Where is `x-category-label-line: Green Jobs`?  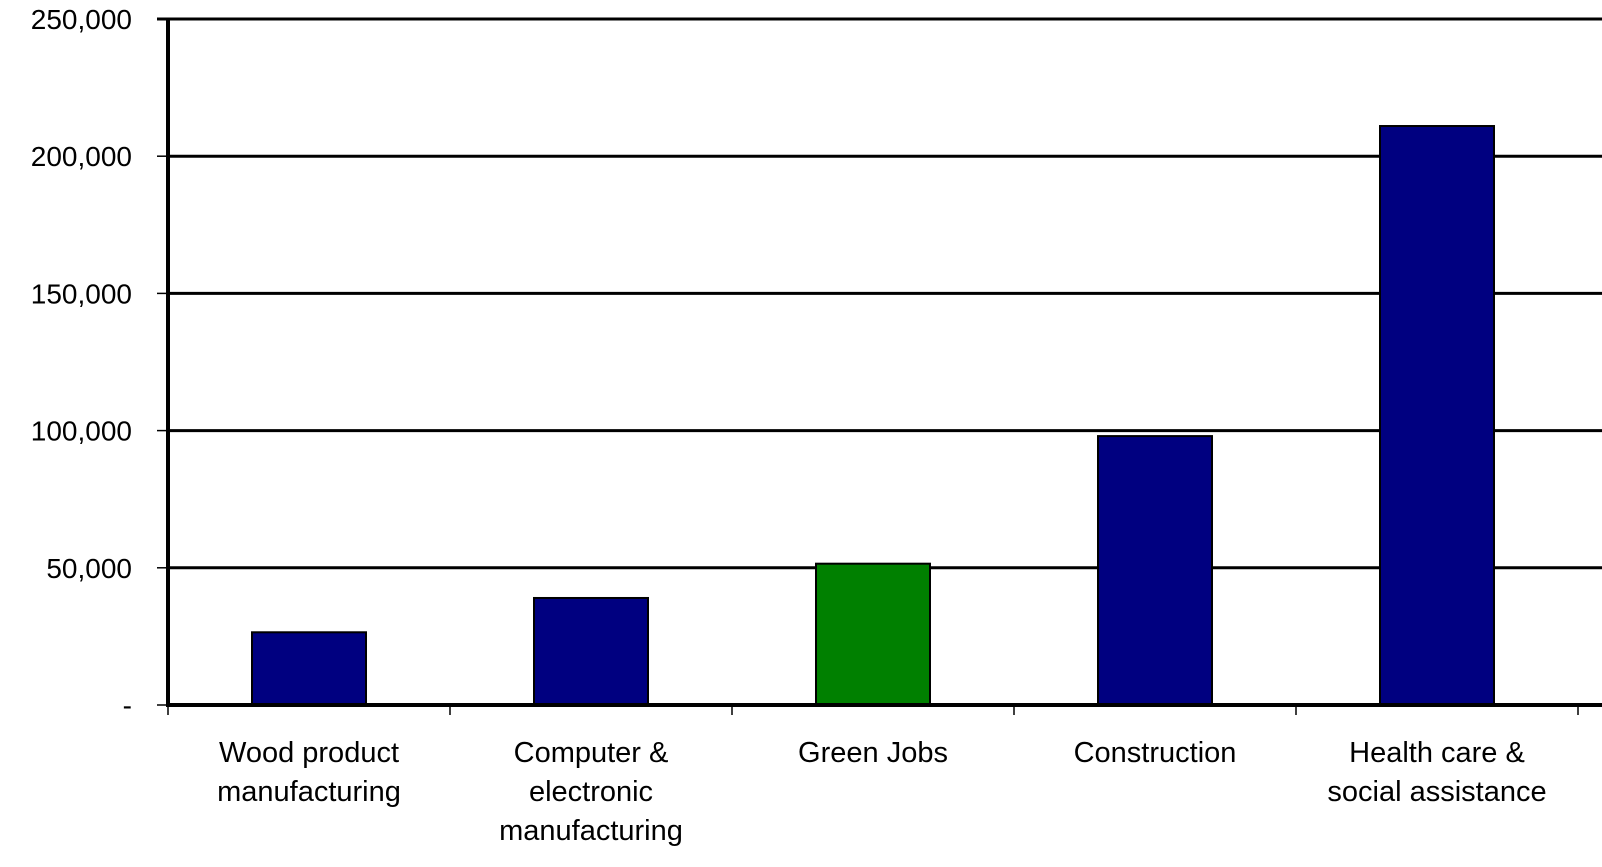
x-category-label-line: Green Jobs is located at coordinates (873, 753).